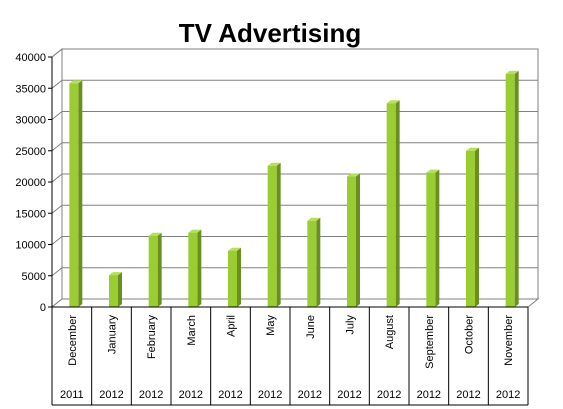 Image resolution: width=563 pixels, height=409 pixels. I want to click on y-tick-label: 40000, so click(30, 58).